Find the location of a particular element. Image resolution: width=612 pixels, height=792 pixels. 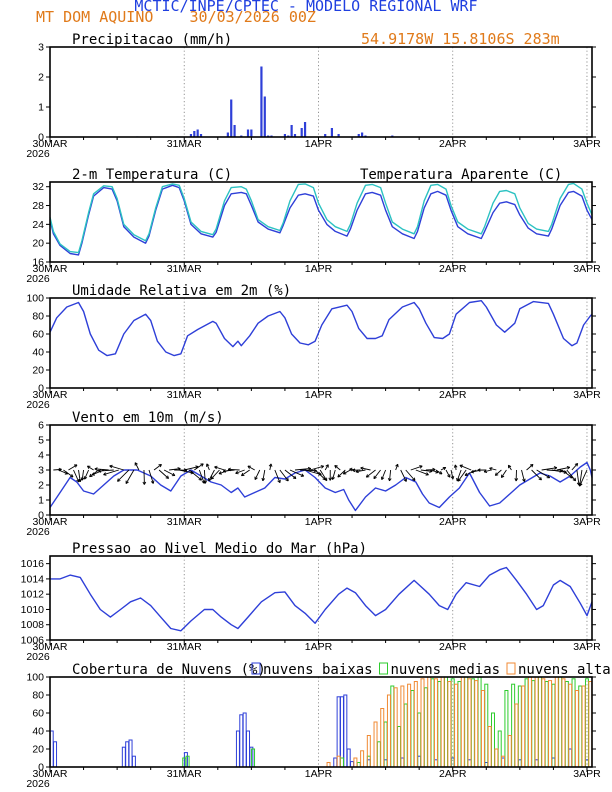

panel-title: Precipitacao (mm/h) is located at coordinates (152, 40).